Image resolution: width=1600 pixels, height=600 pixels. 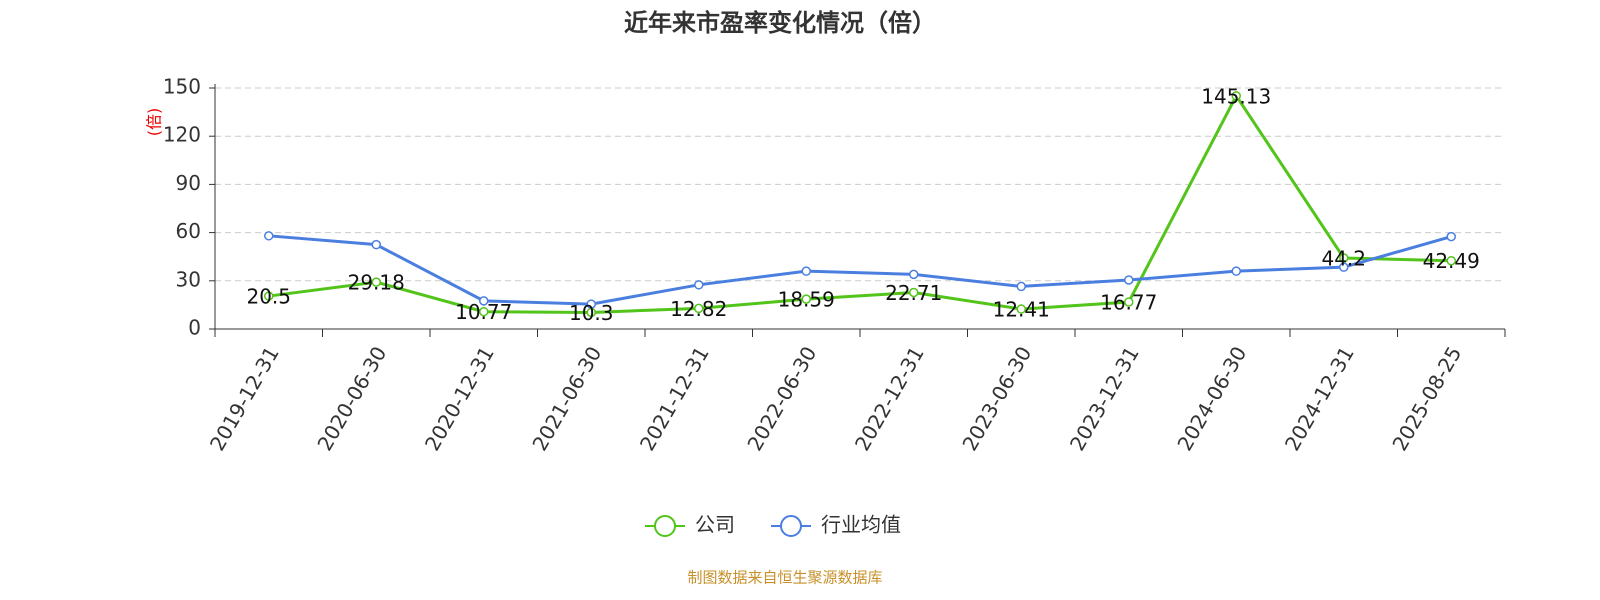 What do you see at coordinates (188, 279) in the screenshot?
I see `y-tick-label: 30` at bounding box center [188, 279].